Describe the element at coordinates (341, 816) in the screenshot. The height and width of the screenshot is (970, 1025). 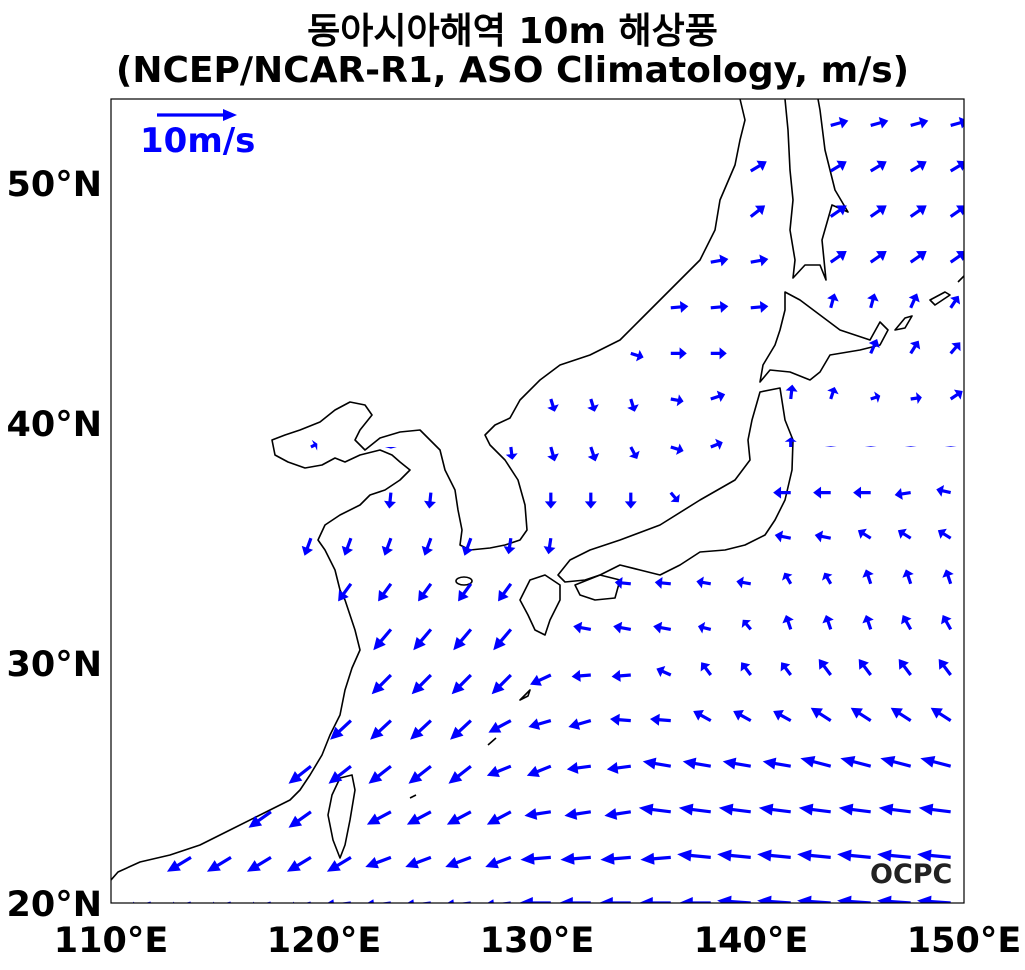
I see `coastline-taiwan` at that location.